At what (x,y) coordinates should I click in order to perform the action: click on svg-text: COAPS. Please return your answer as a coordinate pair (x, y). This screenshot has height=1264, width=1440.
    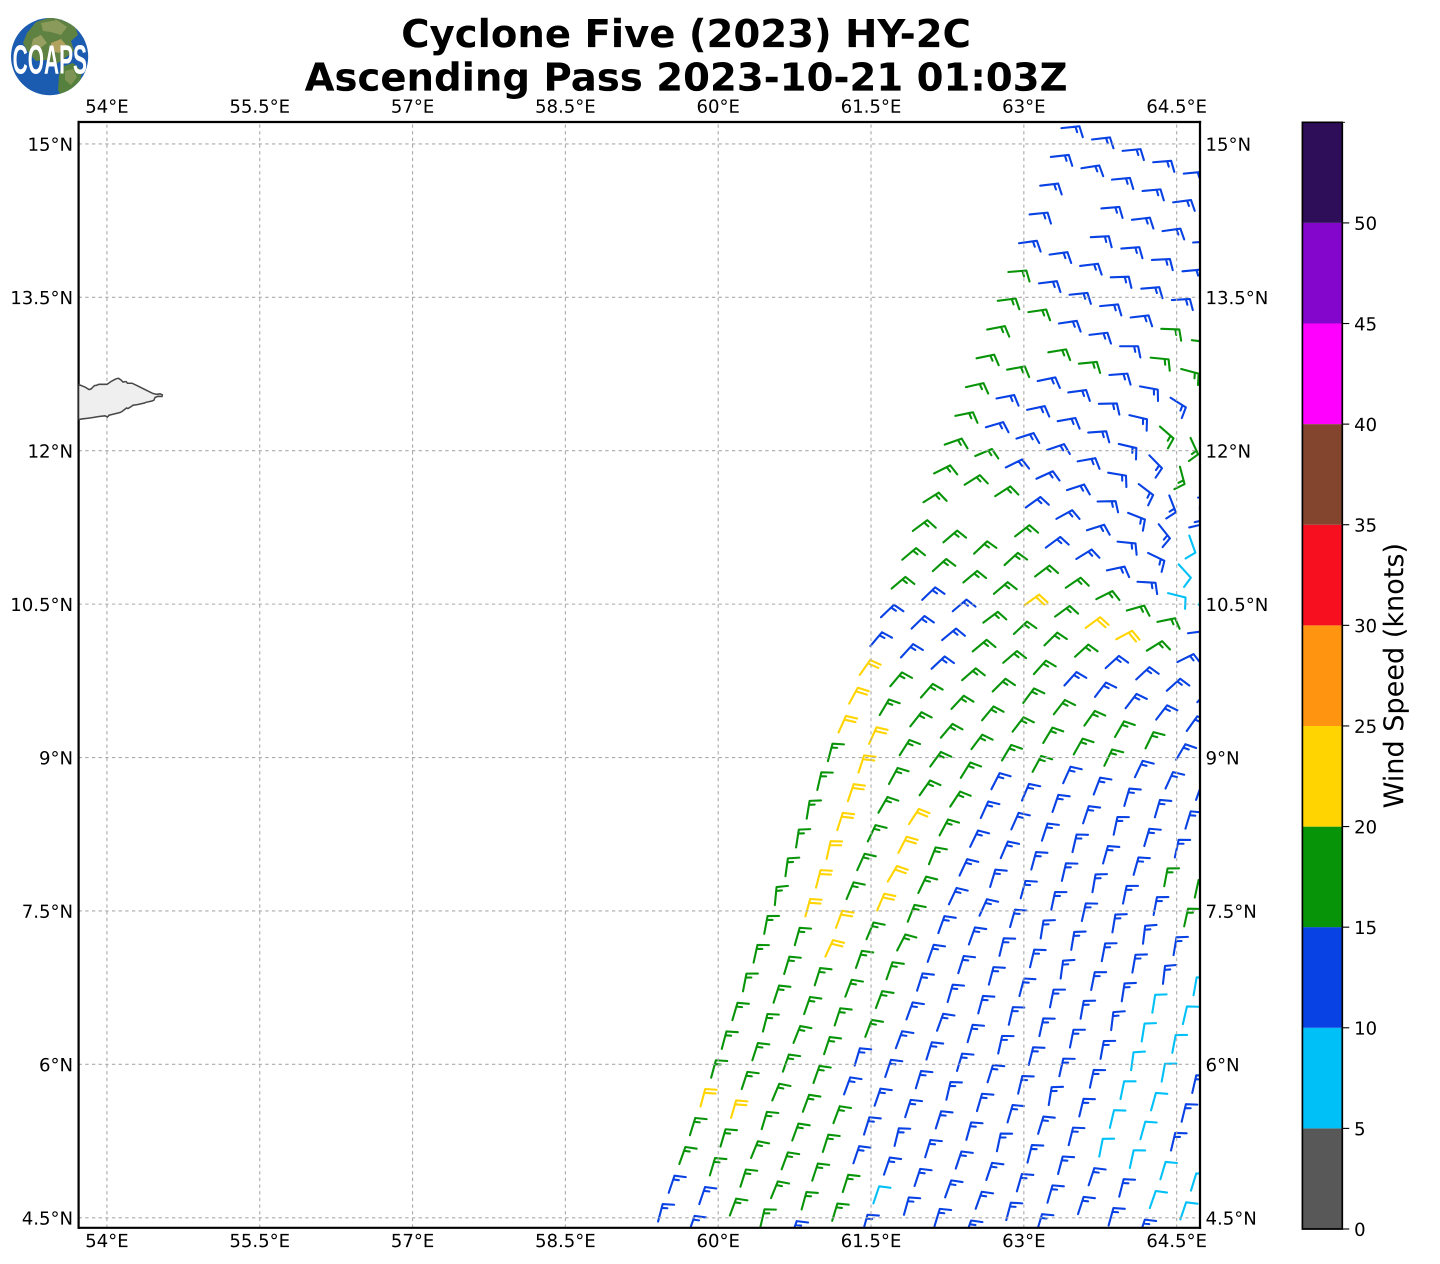
    Looking at the image, I should click on (50, 59).